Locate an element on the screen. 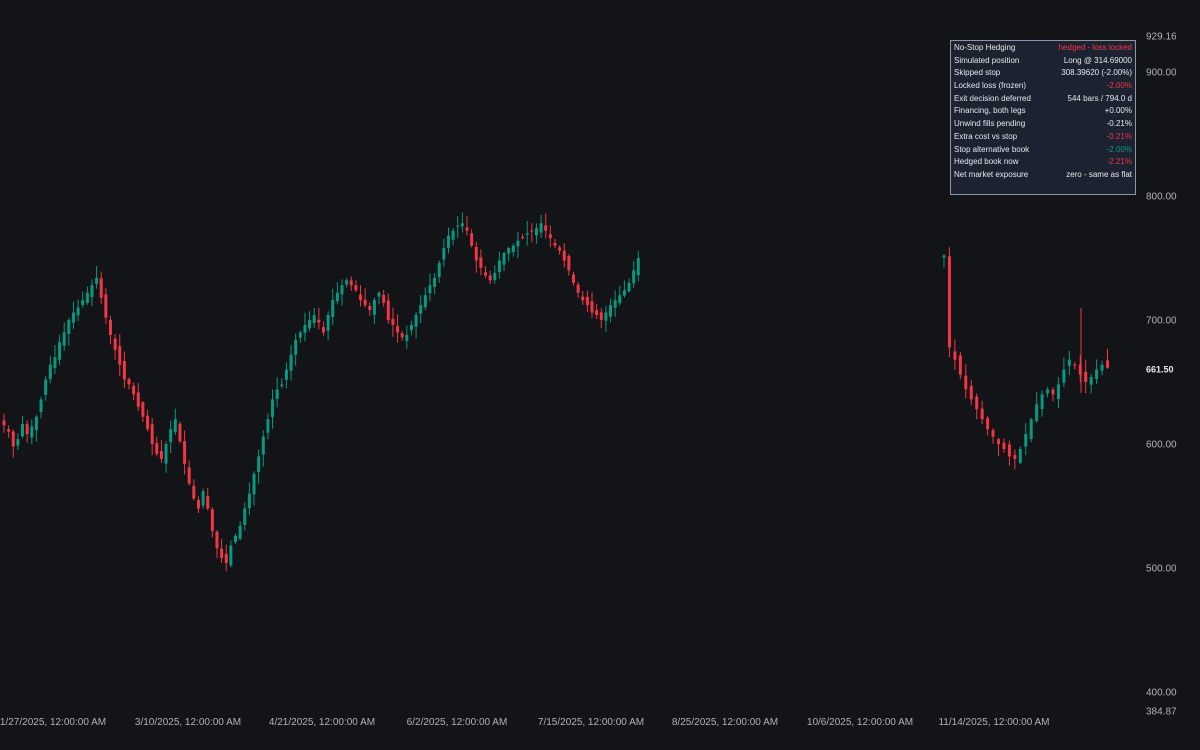 This screenshot has height=750, width=1200. y-max-label: 929.16 is located at coordinates (1161, 37).